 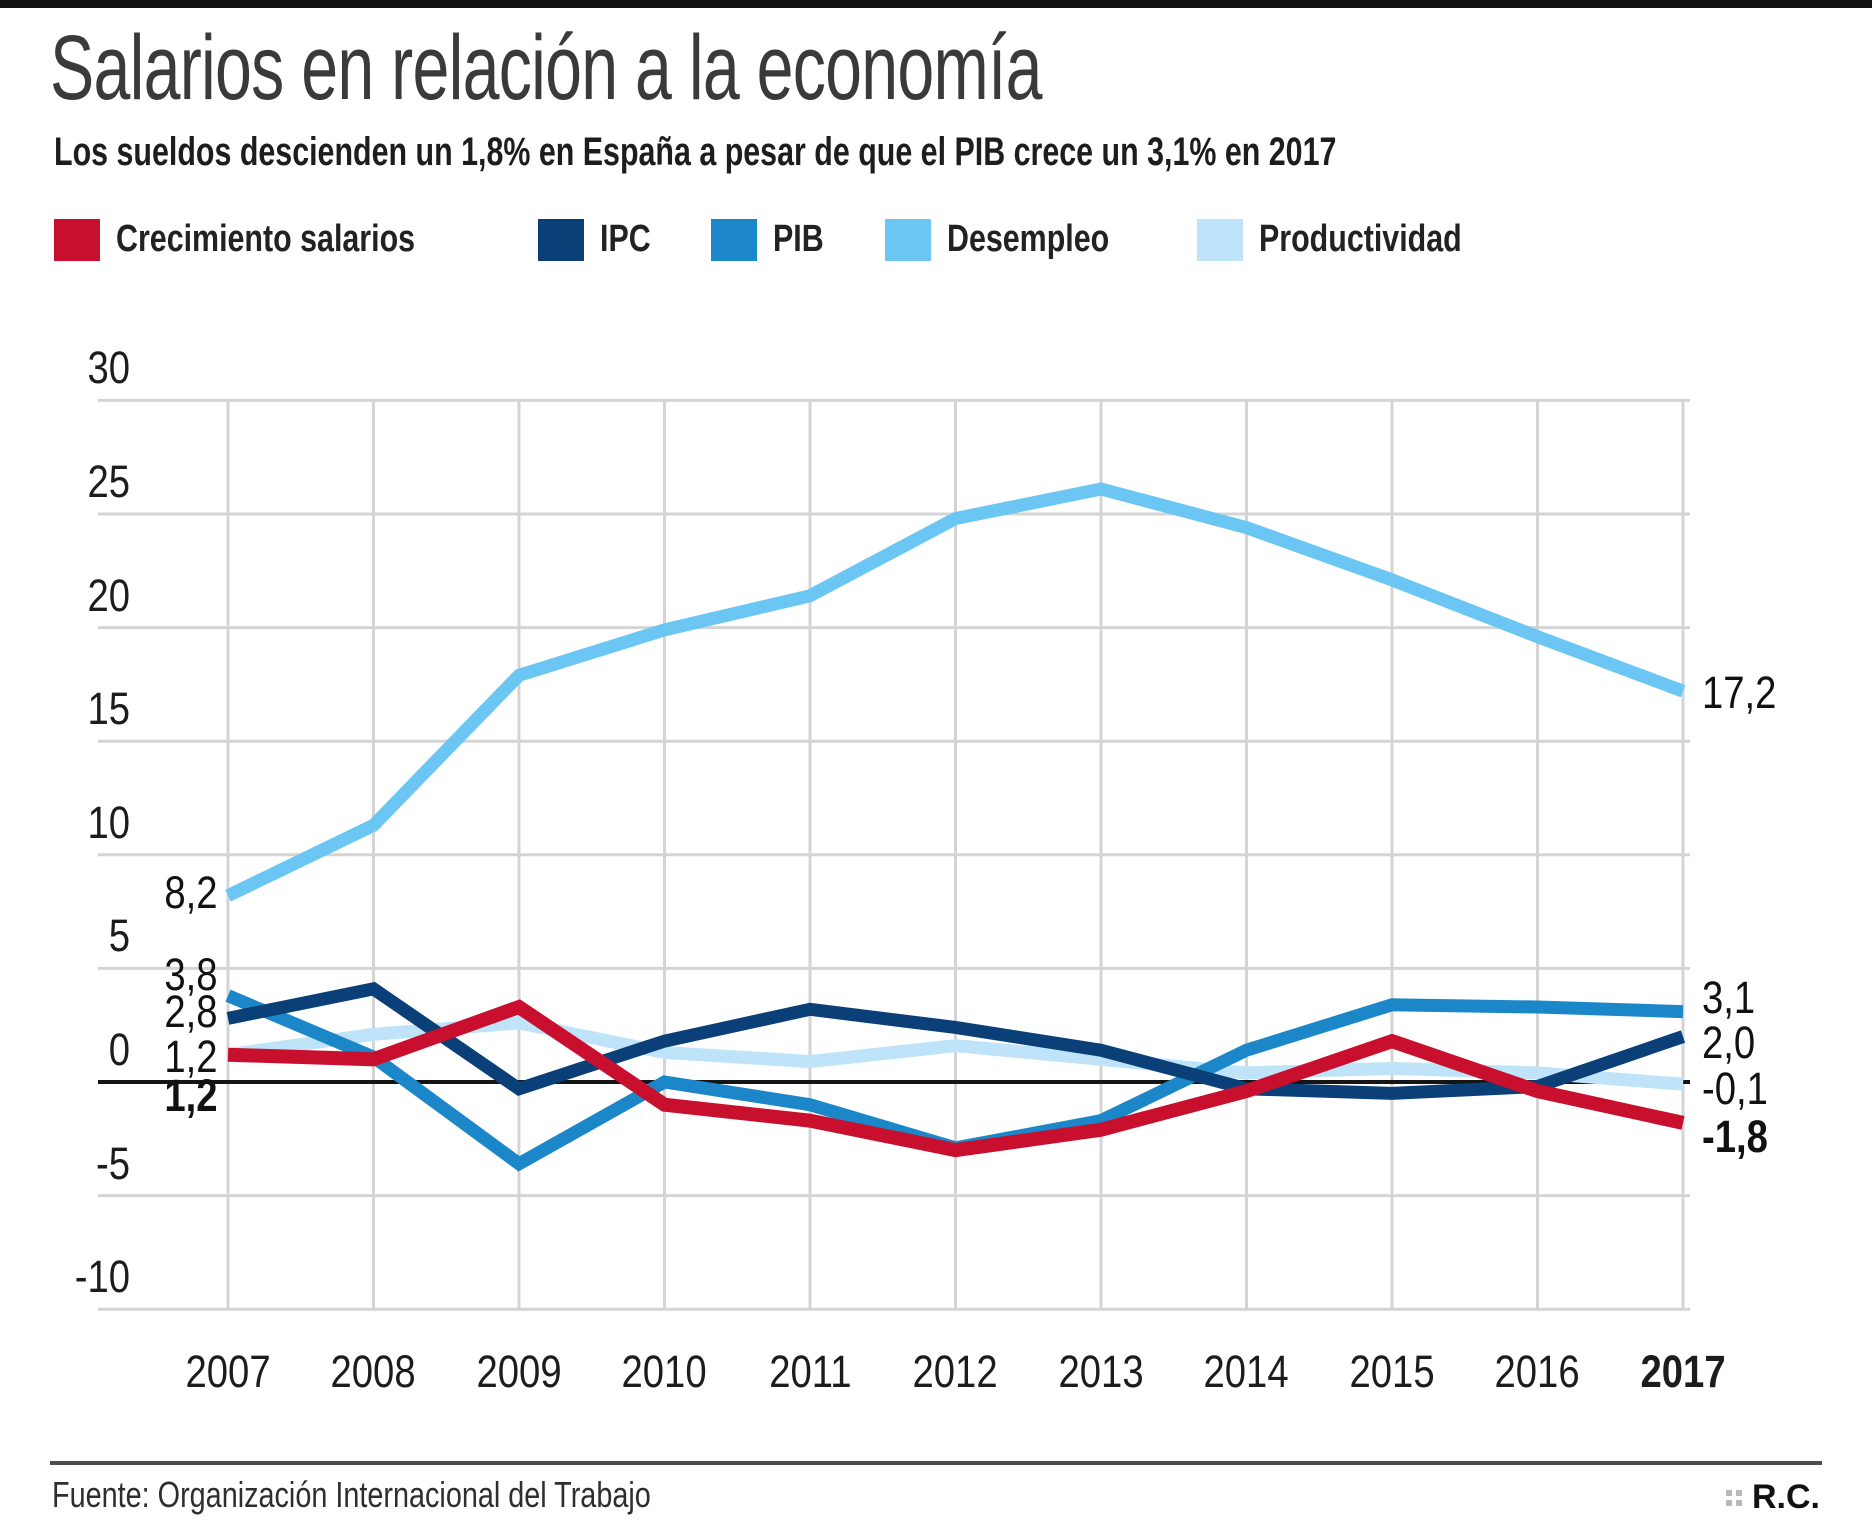 What do you see at coordinates (108, 822) in the screenshot?
I see `y-tick-label: 10` at bounding box center [108, 822].